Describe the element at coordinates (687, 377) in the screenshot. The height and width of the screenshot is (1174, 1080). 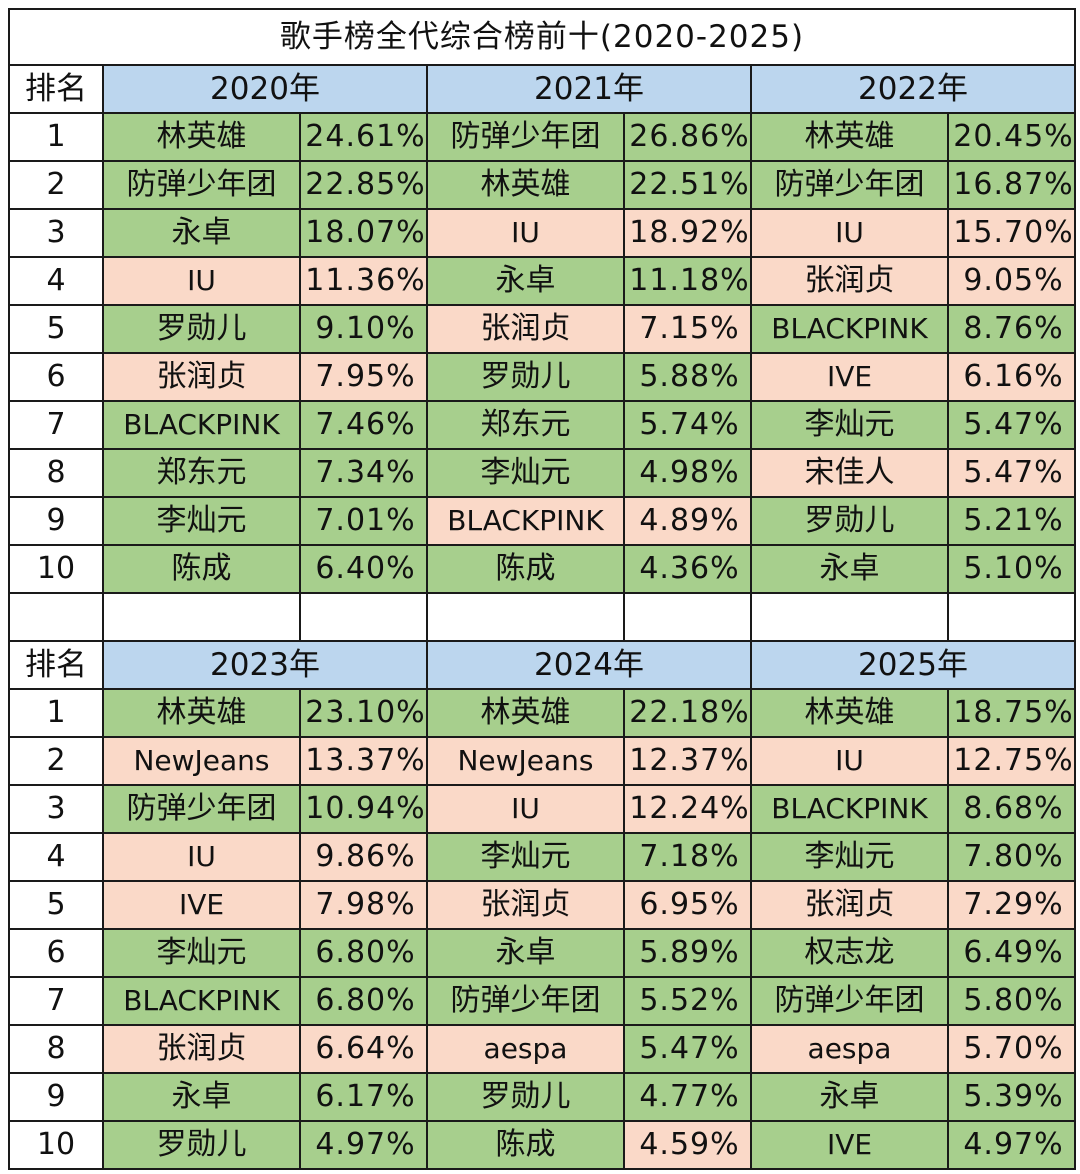
I see `share-percent-cell: 5.88%` at that location.